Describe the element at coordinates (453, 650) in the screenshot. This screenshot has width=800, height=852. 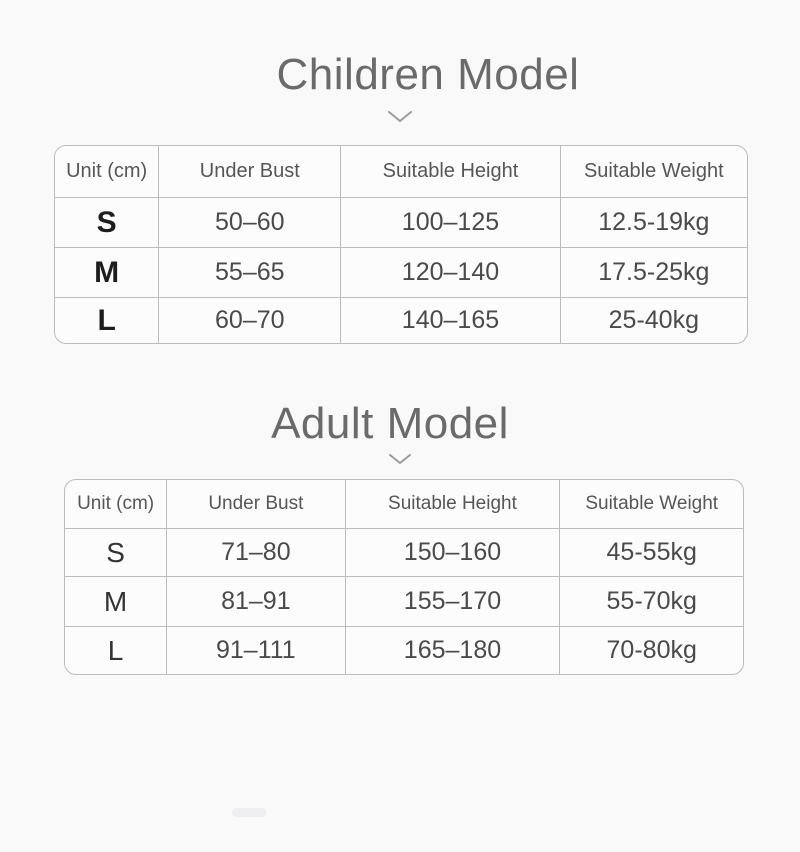
I see `suitable-height-cell: 165–180` at that location.